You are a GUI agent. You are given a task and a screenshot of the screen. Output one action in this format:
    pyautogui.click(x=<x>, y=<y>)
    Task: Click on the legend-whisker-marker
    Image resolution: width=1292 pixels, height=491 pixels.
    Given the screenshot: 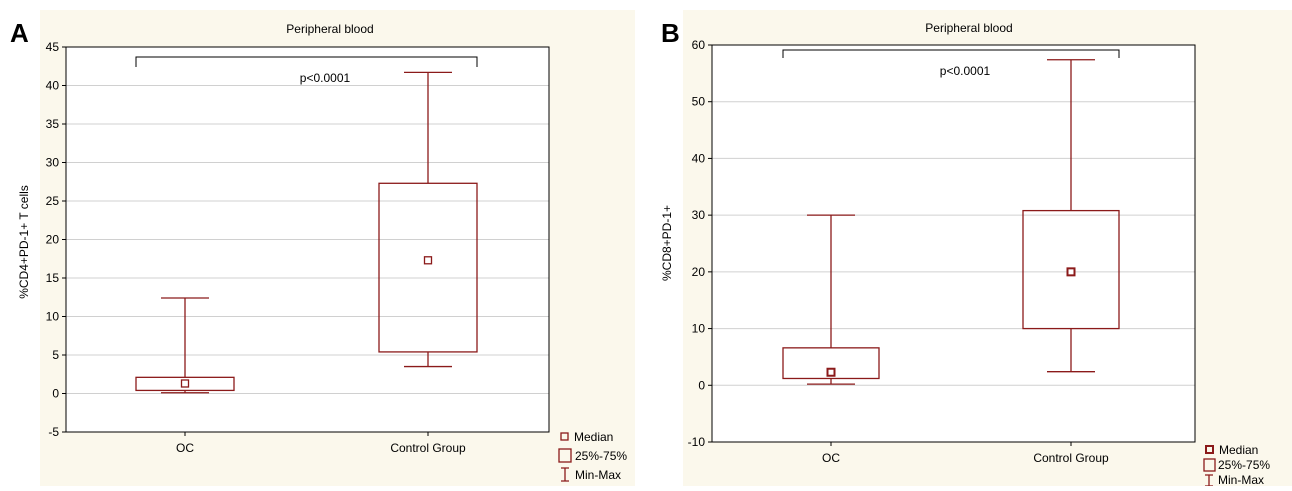 What is the action you would take?
    pyautogui.click(x=565, y=474)
    